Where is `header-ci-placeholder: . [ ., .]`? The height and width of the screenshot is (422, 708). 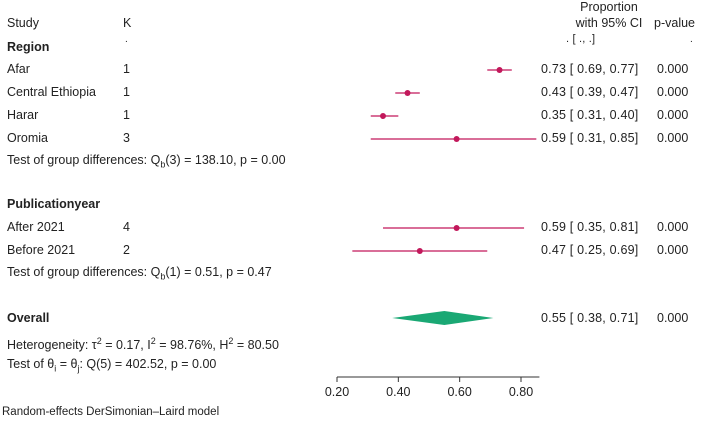 header-ci-placeholder: . [ ., .] is located at coordinates (581, 39).